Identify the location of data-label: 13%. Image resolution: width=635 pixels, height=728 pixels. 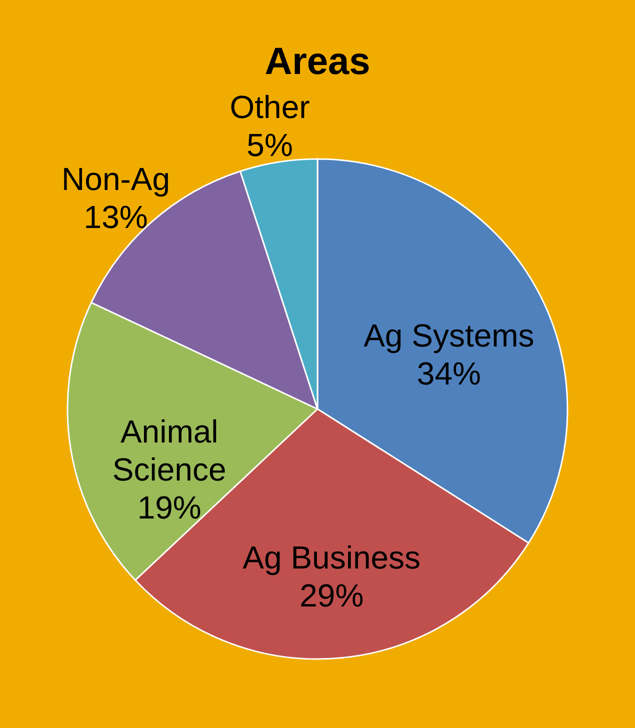
(116, 217).